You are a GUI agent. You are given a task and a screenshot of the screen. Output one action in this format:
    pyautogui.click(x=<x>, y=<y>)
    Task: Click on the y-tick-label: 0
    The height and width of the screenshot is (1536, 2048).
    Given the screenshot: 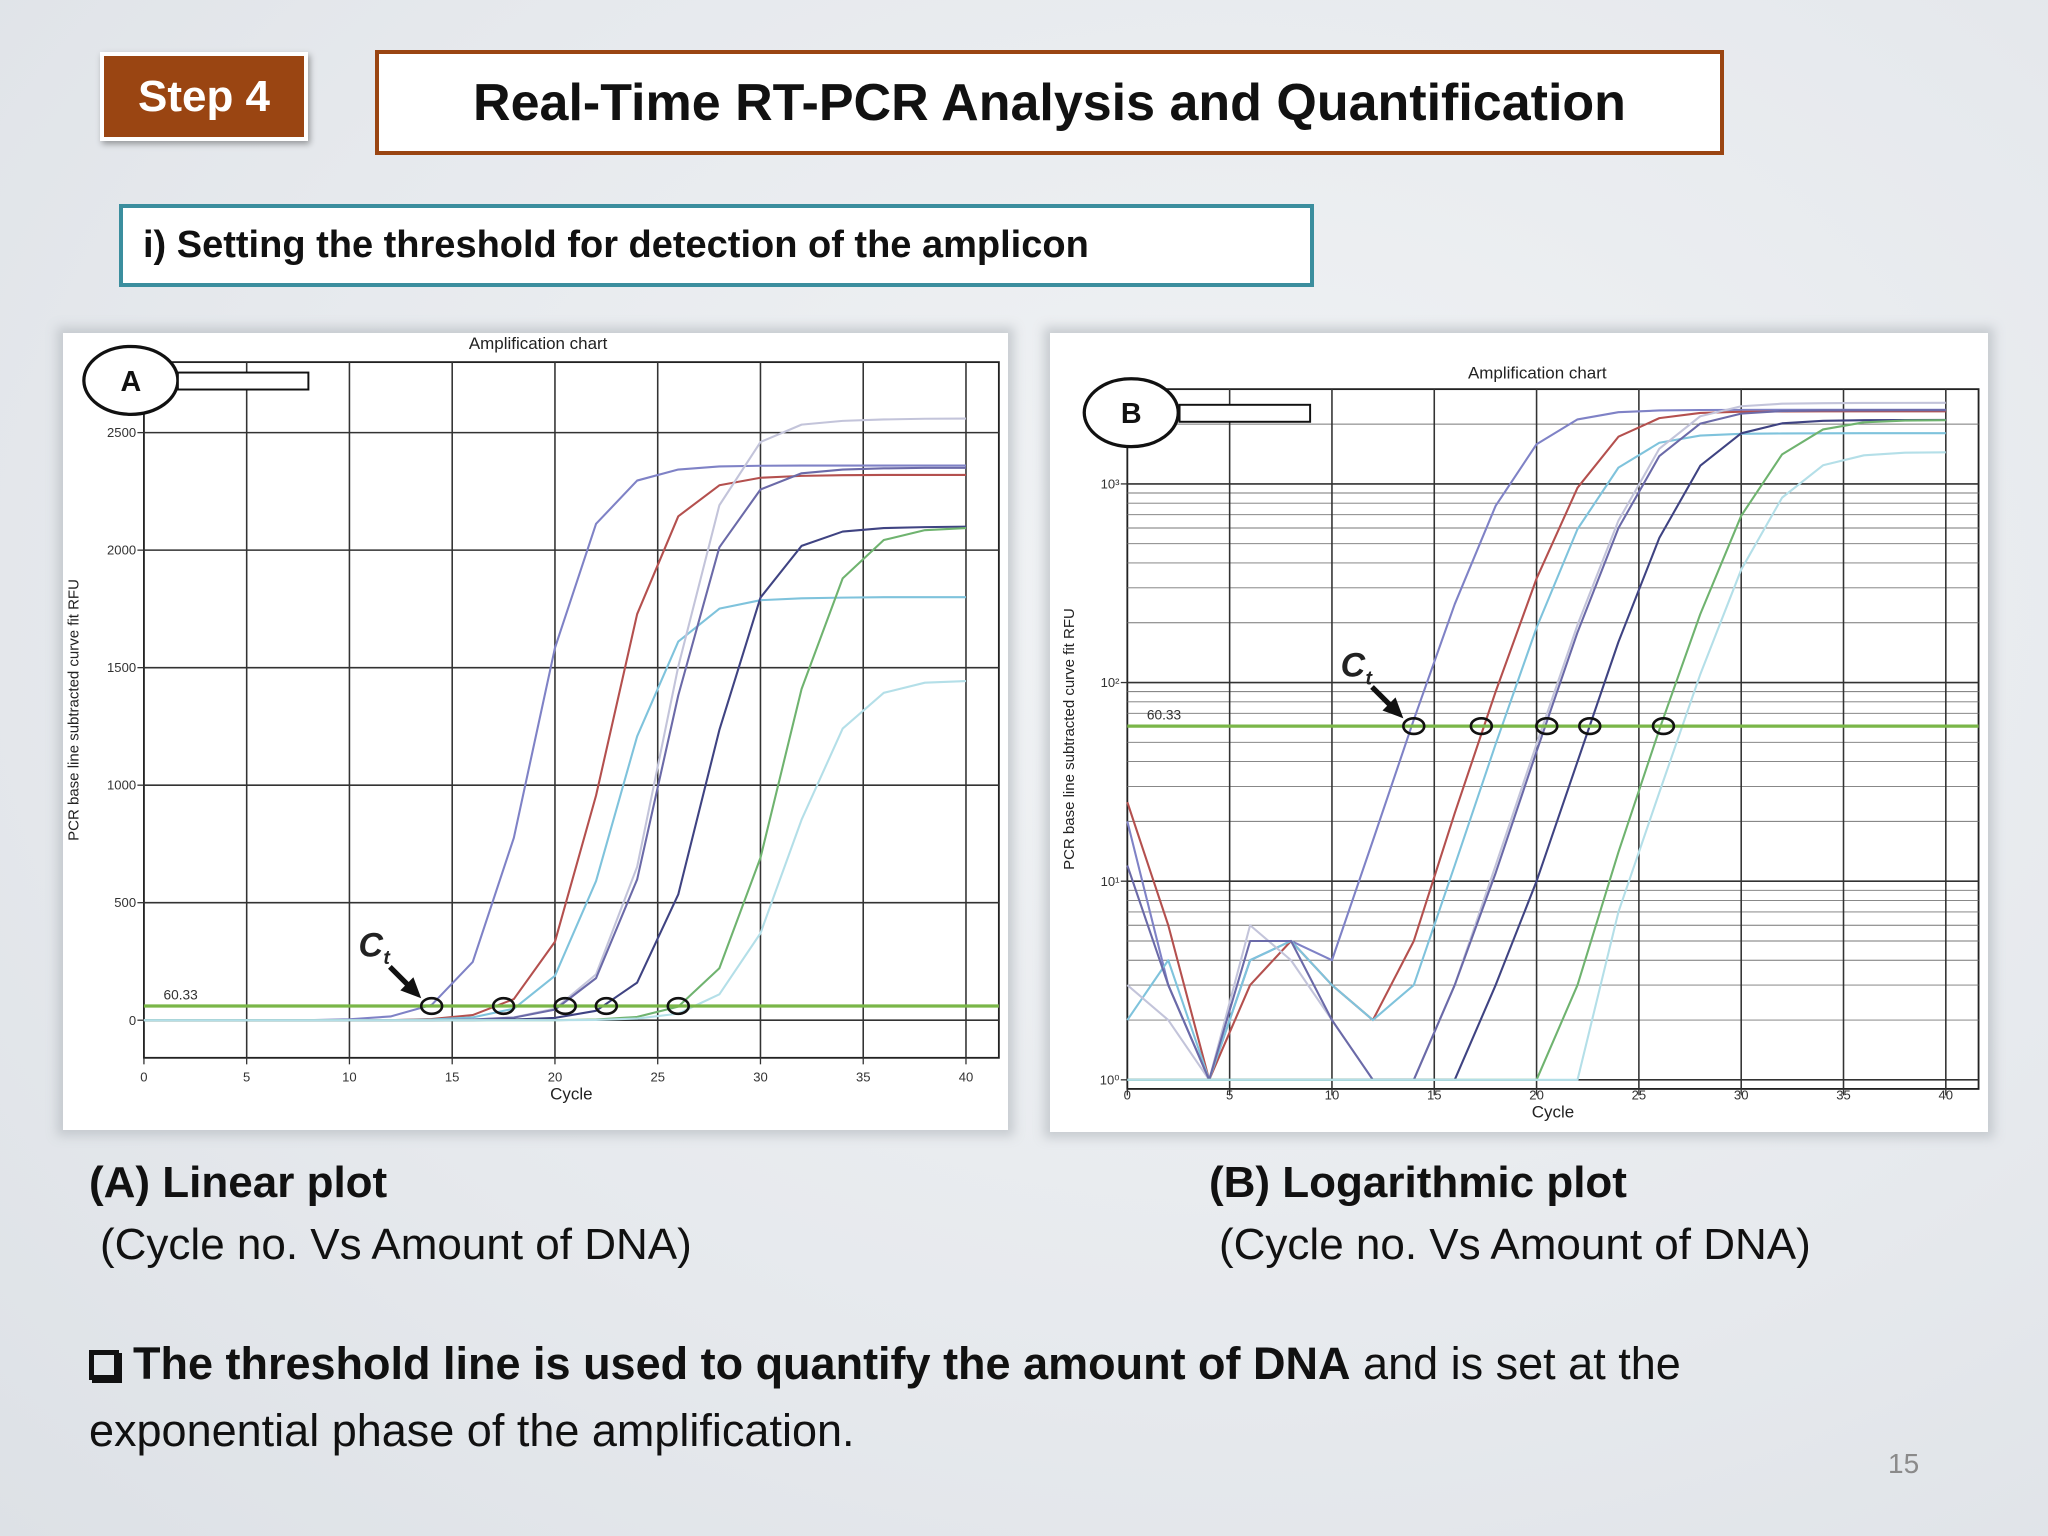 What is the action you would take?
    pyautogui.click(x=132, y=1020)
    